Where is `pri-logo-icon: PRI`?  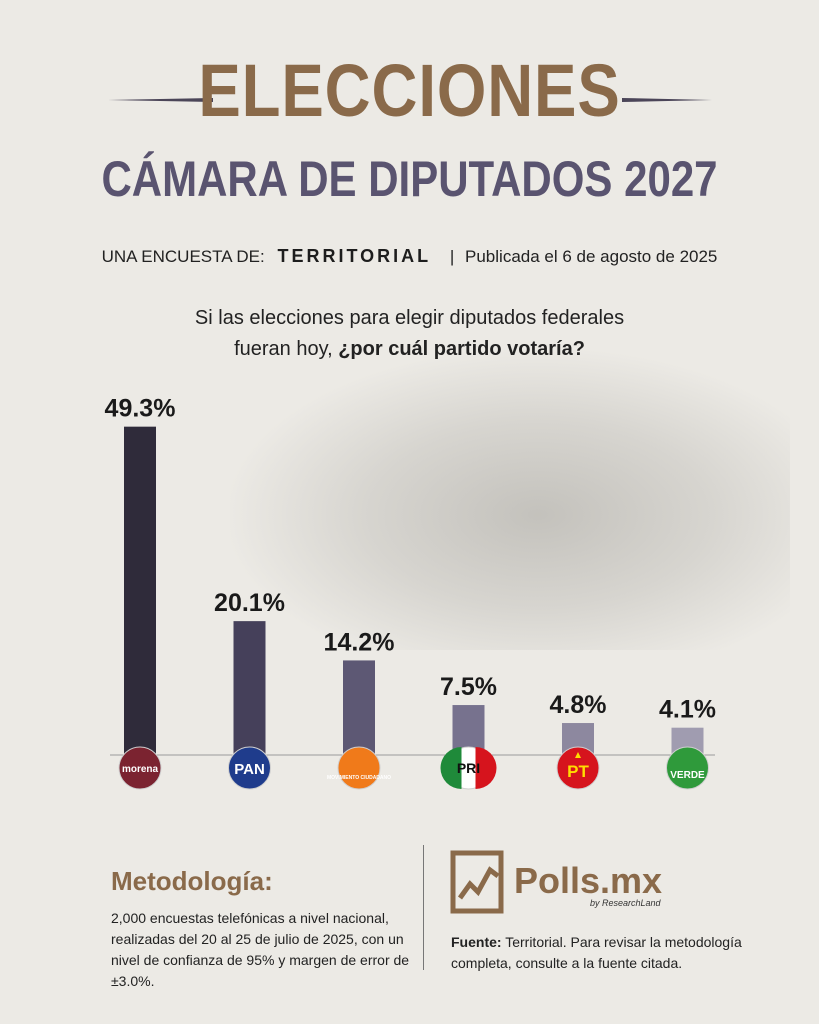
pri-logo-icon: PRI is located at coordinates (468, 768).